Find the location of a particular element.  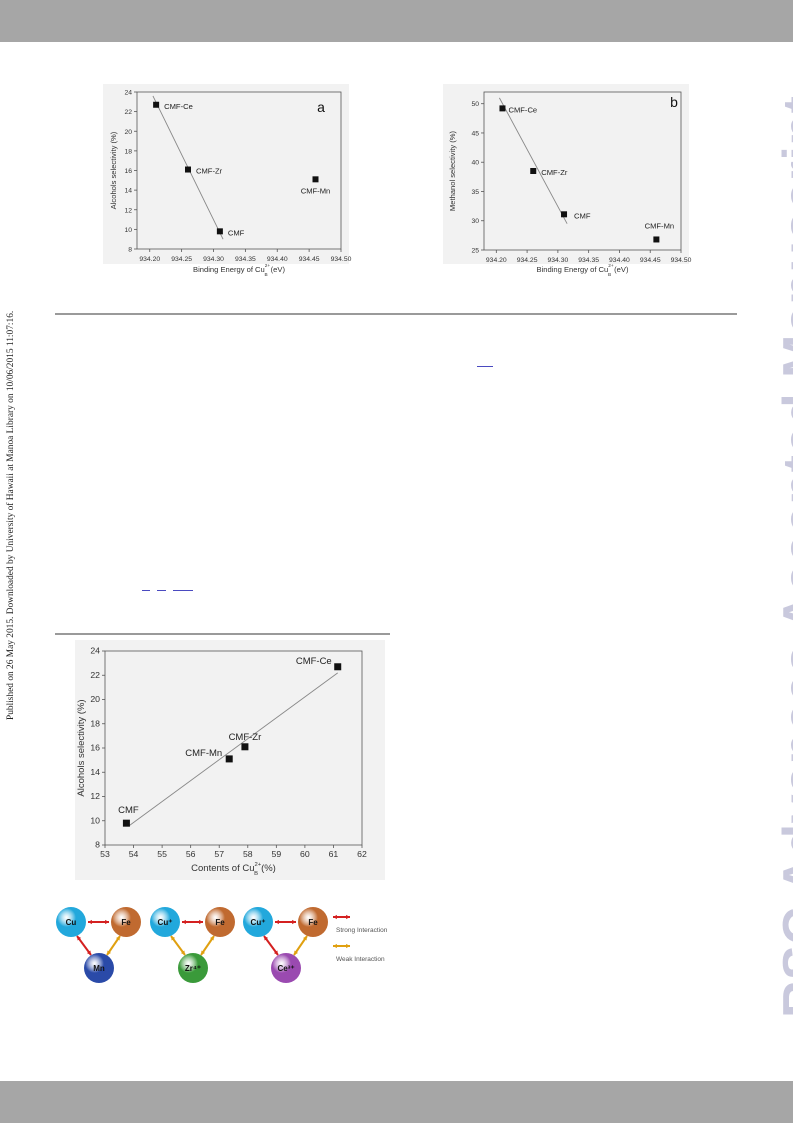

x-tick-label: 57 is located at coordinates (219, 854).